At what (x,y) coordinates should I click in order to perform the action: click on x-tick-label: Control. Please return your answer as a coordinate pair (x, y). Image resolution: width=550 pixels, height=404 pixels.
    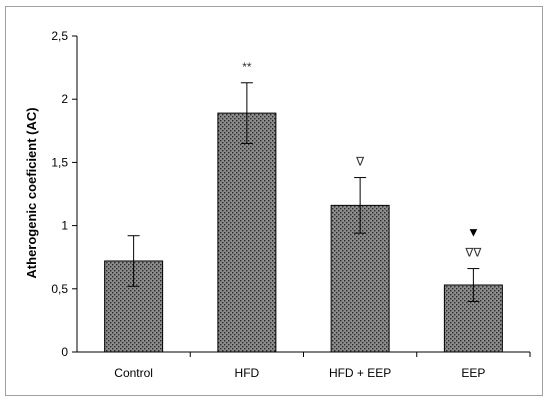
    Looking at the image, I should click on (133, 373).